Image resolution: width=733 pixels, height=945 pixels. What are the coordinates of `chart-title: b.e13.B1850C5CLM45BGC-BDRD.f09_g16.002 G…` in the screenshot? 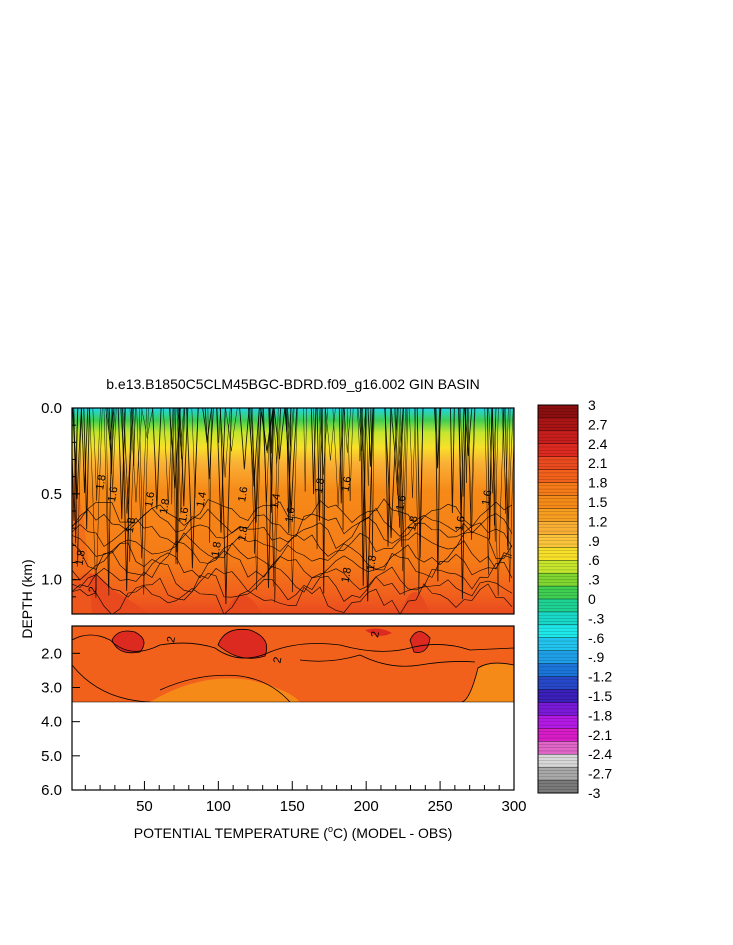 It's located at (293, 384).